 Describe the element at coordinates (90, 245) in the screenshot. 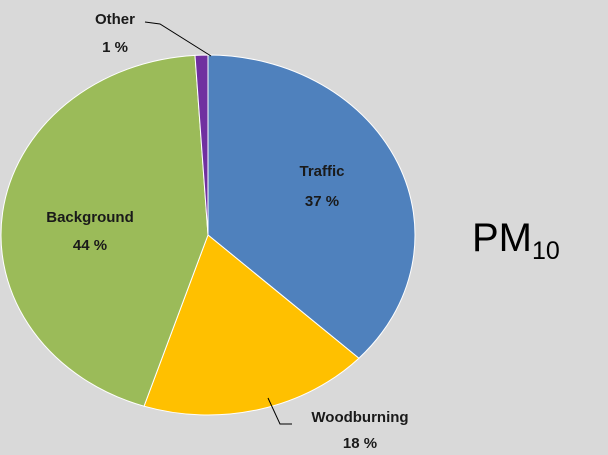

I see `slice-value-label: 44 %` at that location.